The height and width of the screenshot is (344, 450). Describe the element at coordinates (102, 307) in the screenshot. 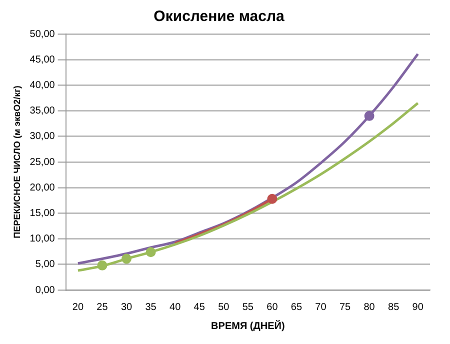

I see `x-tick-label: 25` at that location.